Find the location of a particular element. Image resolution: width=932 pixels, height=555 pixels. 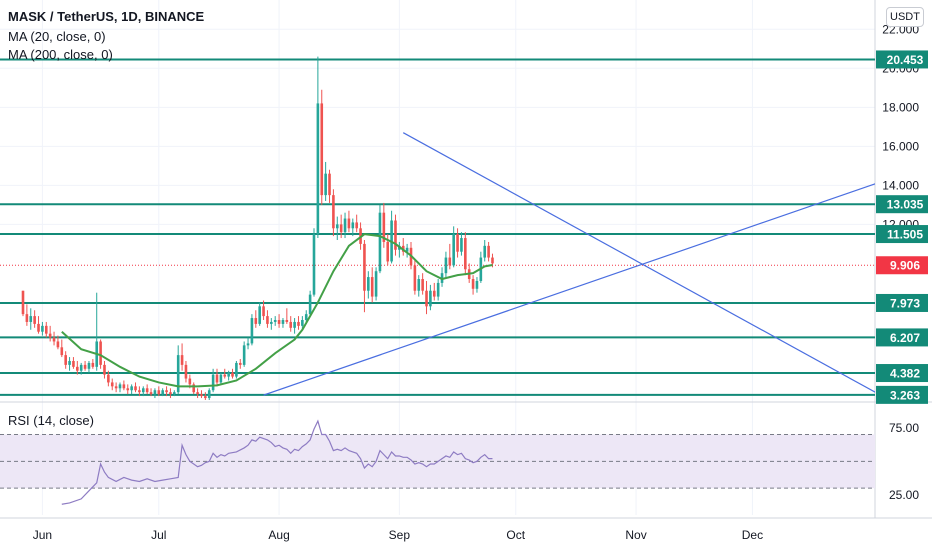

level-label: 3.263 is located at coordinates (905, 395).